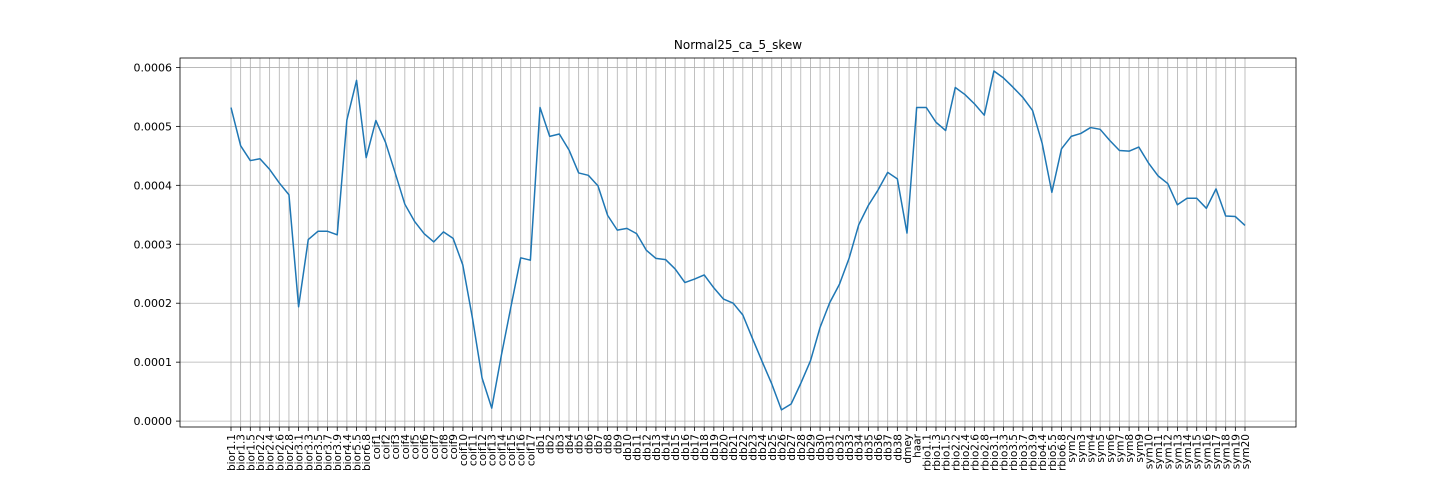 This screenshot has height=480, width=1440. What do you see at coordinates (531, 450) in the screenshot?
I see `x-tick-label: coif17` at bounding box center [531, 450].